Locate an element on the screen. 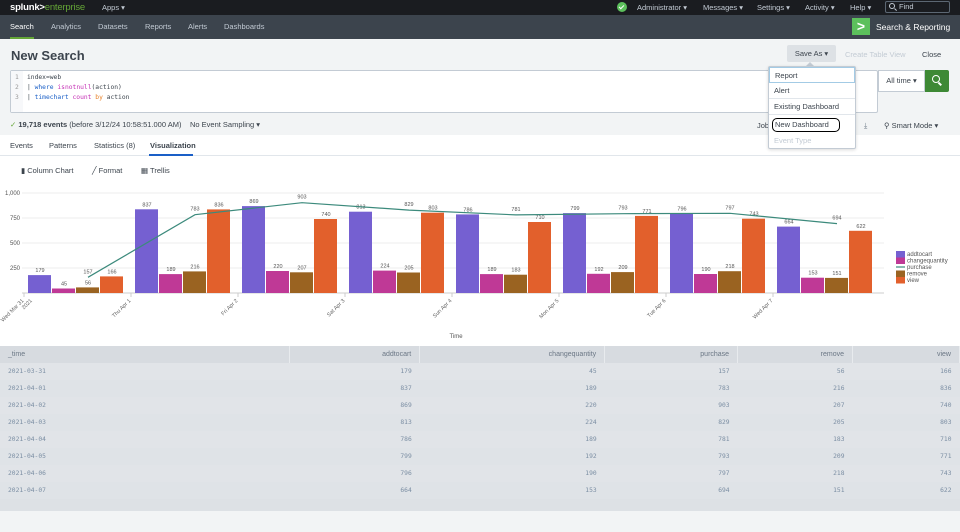 The image size is (960, 532). format-button: ╱ Format is located at coordinates (107, 170).